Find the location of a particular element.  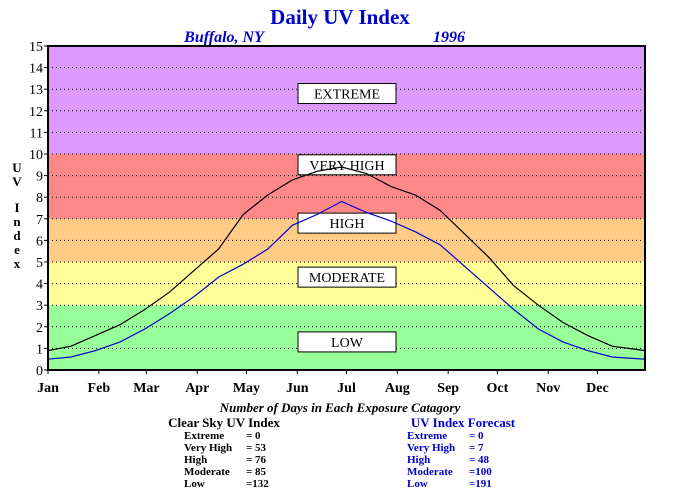

x-tick-label: Oct is located at coordinates (498, 388).